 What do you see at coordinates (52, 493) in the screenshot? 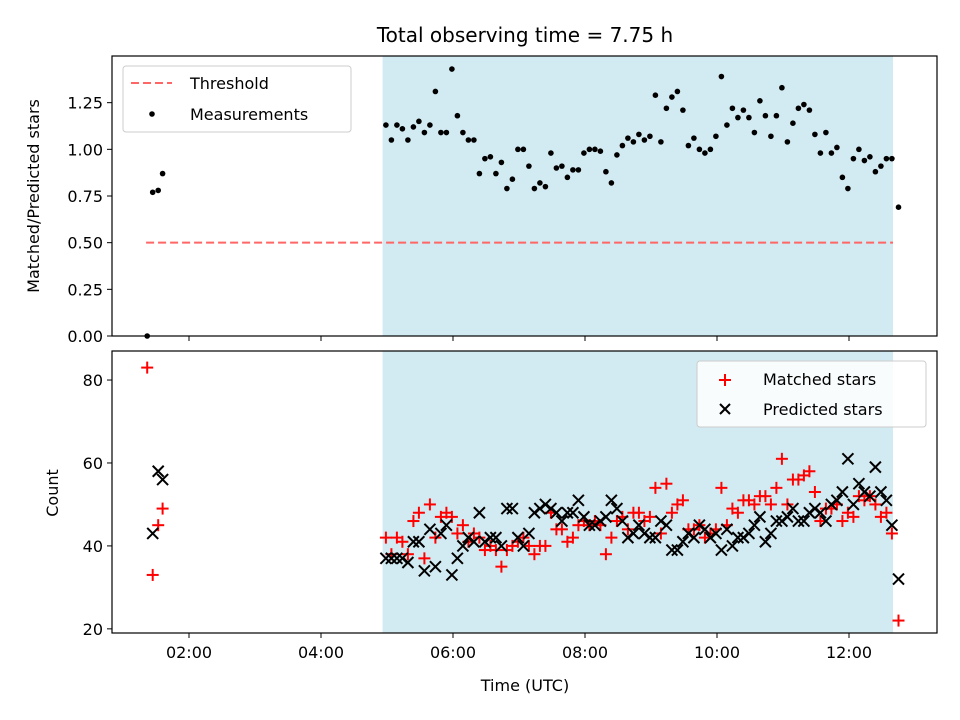
I see `bottom-y-axis-label: Count` at bounding box center [52, 493].